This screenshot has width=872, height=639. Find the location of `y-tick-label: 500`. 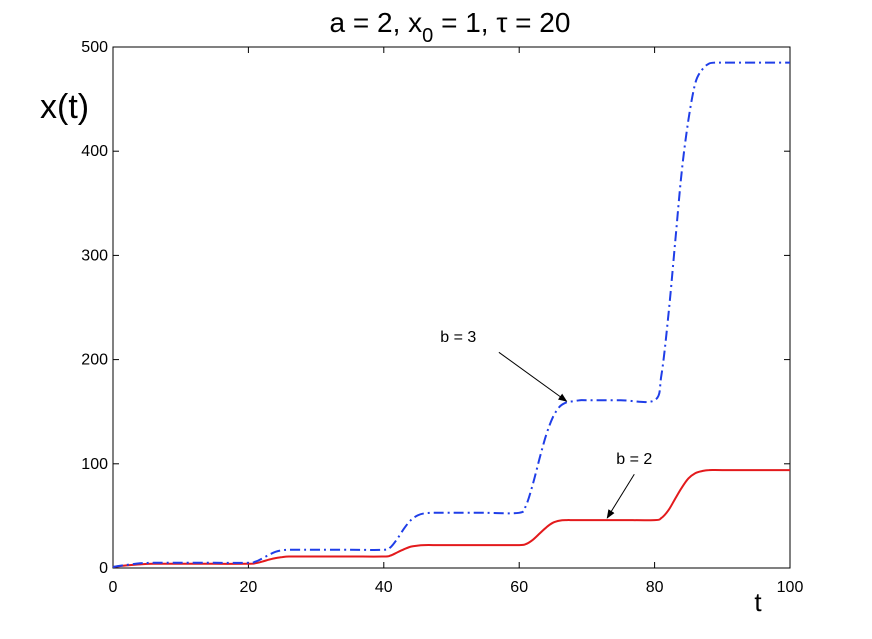

y-tick-label: 500 is located at coordinates (94, 47).